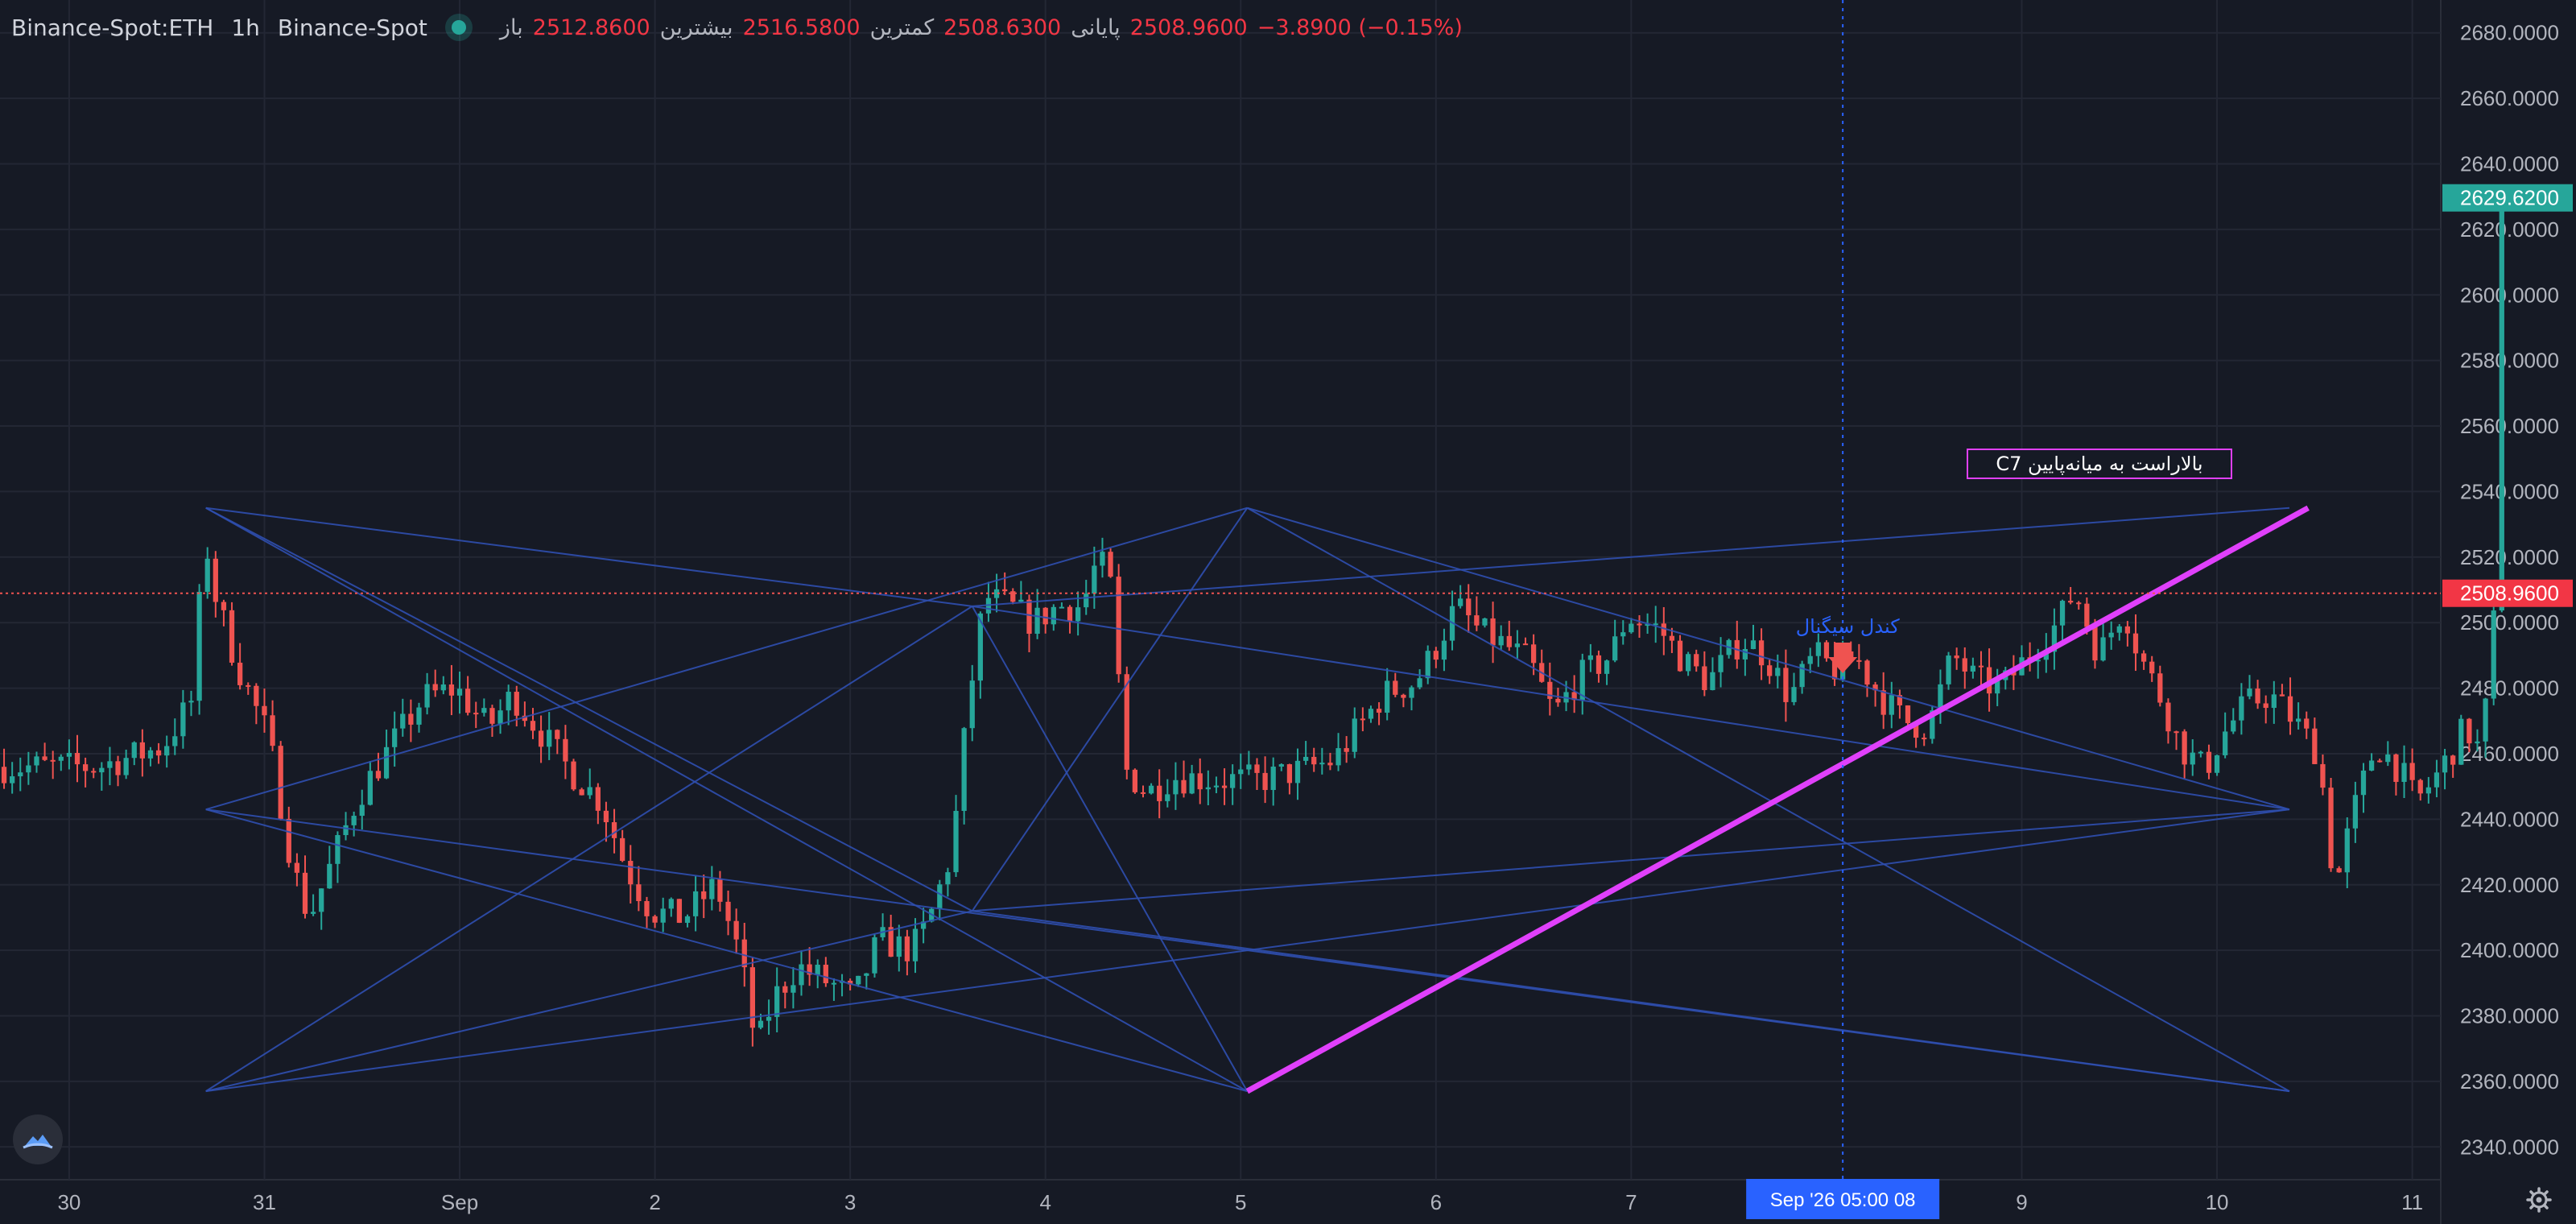 The height and width of the screenshot is (1224, 2576). Describe the element at coordinates (2509, 491) in the screenshot. I see `price-tick-label: 2540.0000` at that location.